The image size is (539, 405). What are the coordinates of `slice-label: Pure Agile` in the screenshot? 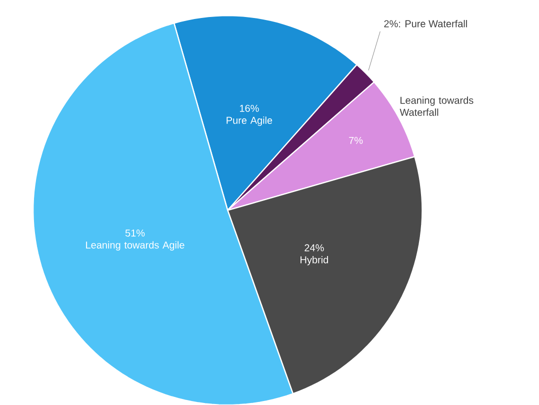 It's located at (249, 121).